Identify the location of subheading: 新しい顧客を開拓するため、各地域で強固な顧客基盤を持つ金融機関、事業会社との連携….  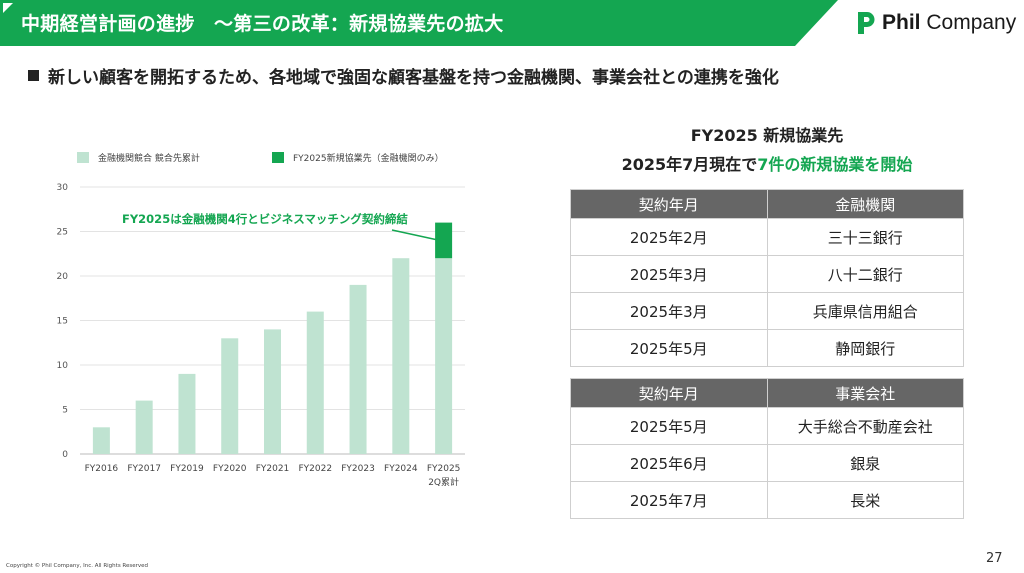
(403, 75).